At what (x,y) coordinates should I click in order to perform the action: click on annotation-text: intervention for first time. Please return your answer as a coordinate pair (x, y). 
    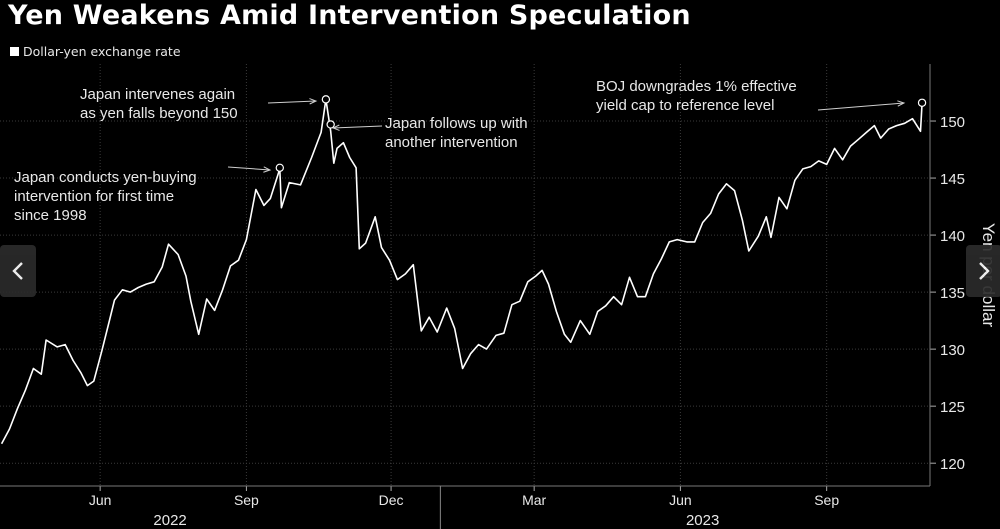
    Looking at the image, I should click on (94, 196).